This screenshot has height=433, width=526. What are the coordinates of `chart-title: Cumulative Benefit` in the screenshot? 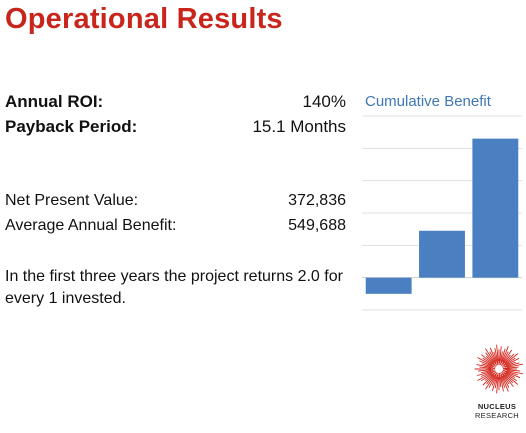 It's located at (428, 101).